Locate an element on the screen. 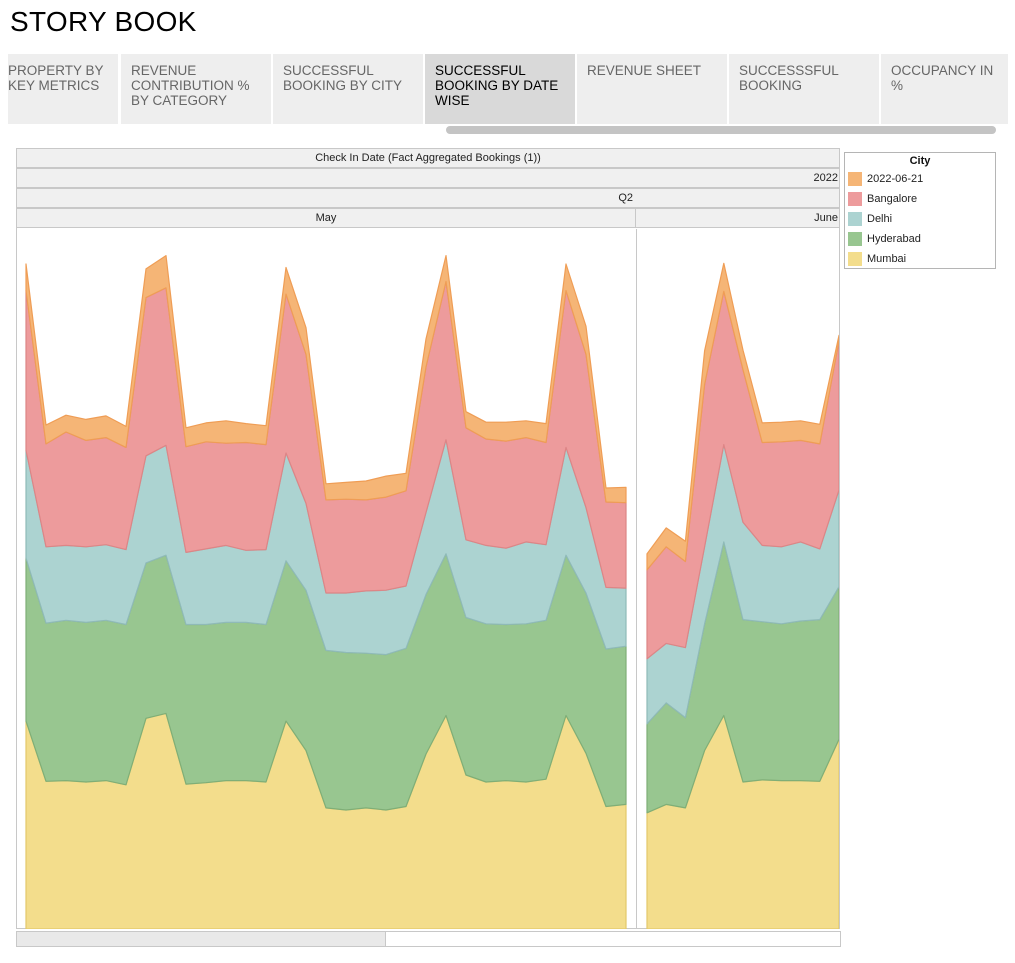 This screenshot has height=963, width=1015. legend-label: Hyderabad is located at coordinates (894, 239).